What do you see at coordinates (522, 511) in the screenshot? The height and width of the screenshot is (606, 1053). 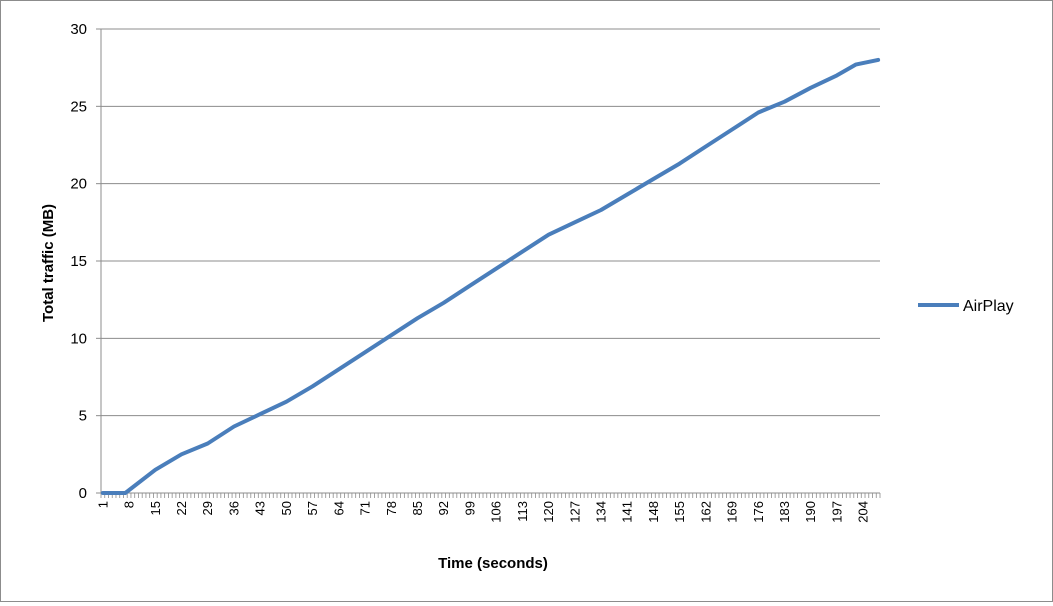 I see `x-tick-label: 113` at bounding box center [522, 511].